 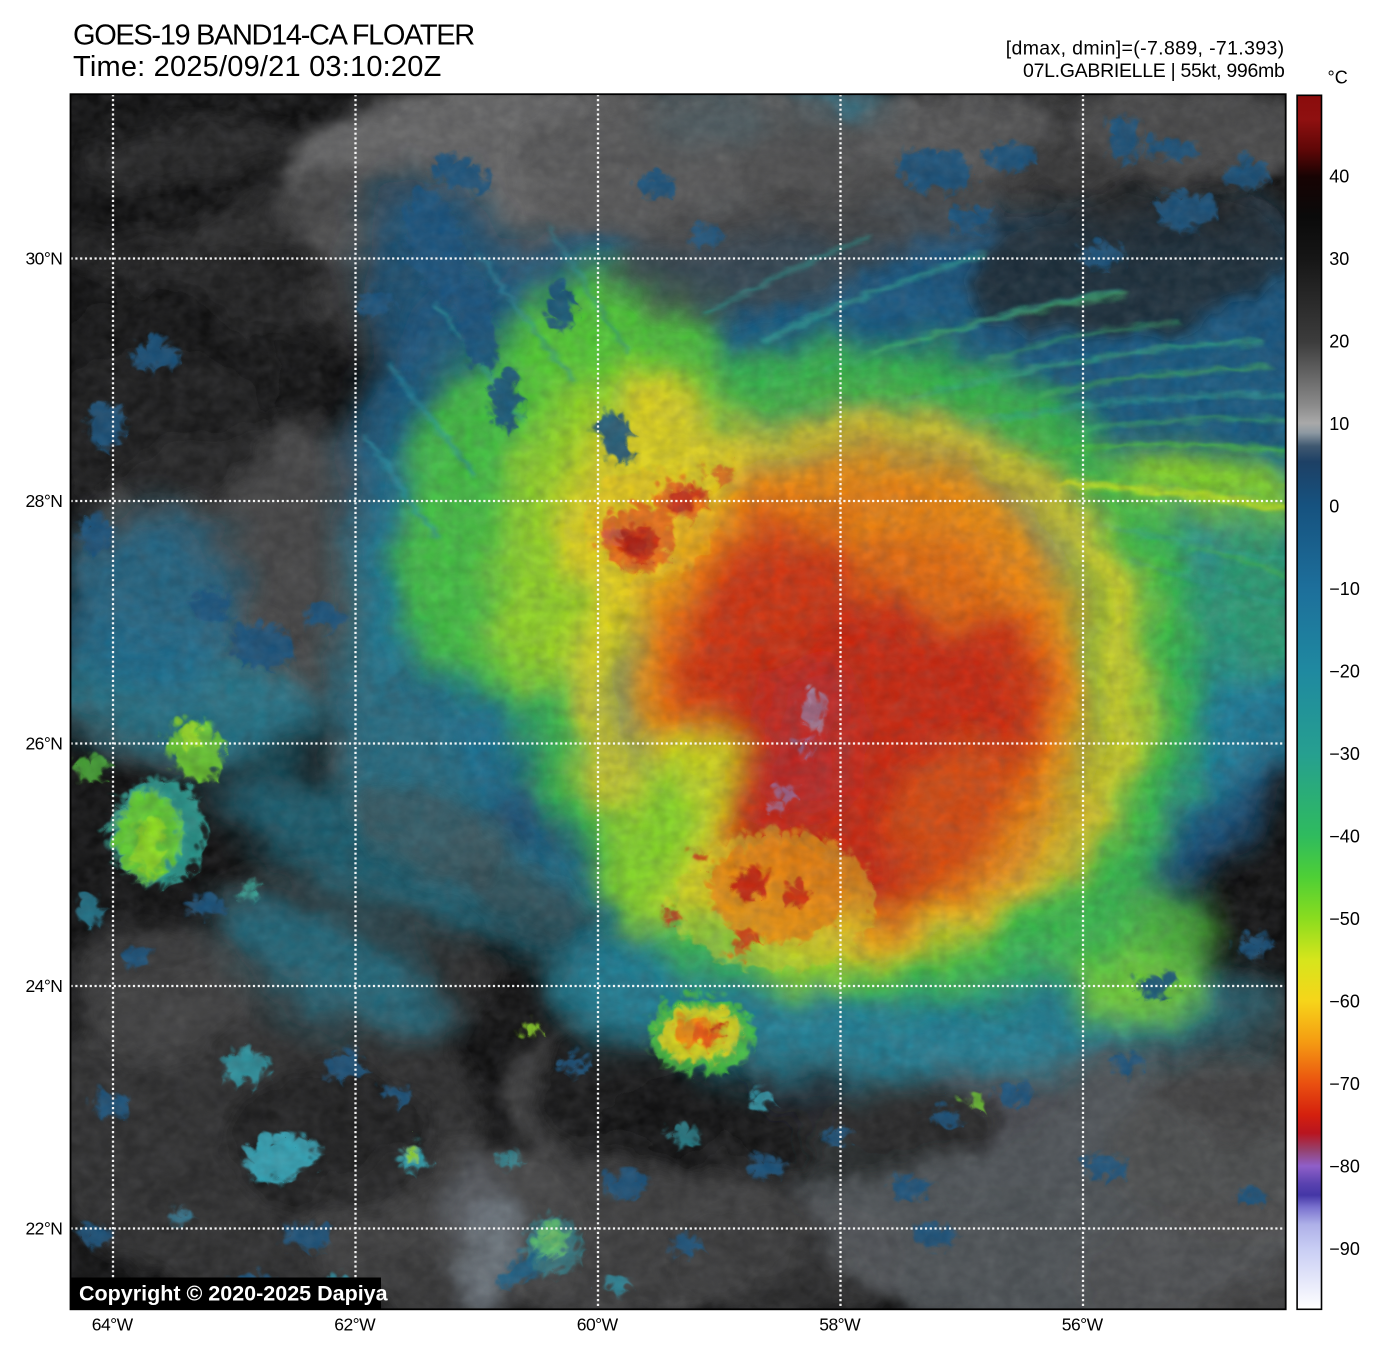 What do you see at coordinates (1339, 341) in the screenshot?
I see `svg-text: 20` at bounding box center [1339, 341].